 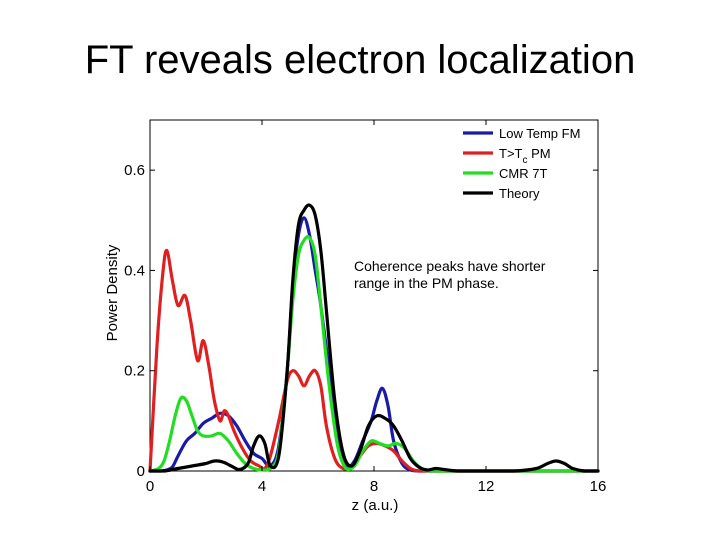 I want to click on x-tick-label: 12, so click(x=486, y=486).